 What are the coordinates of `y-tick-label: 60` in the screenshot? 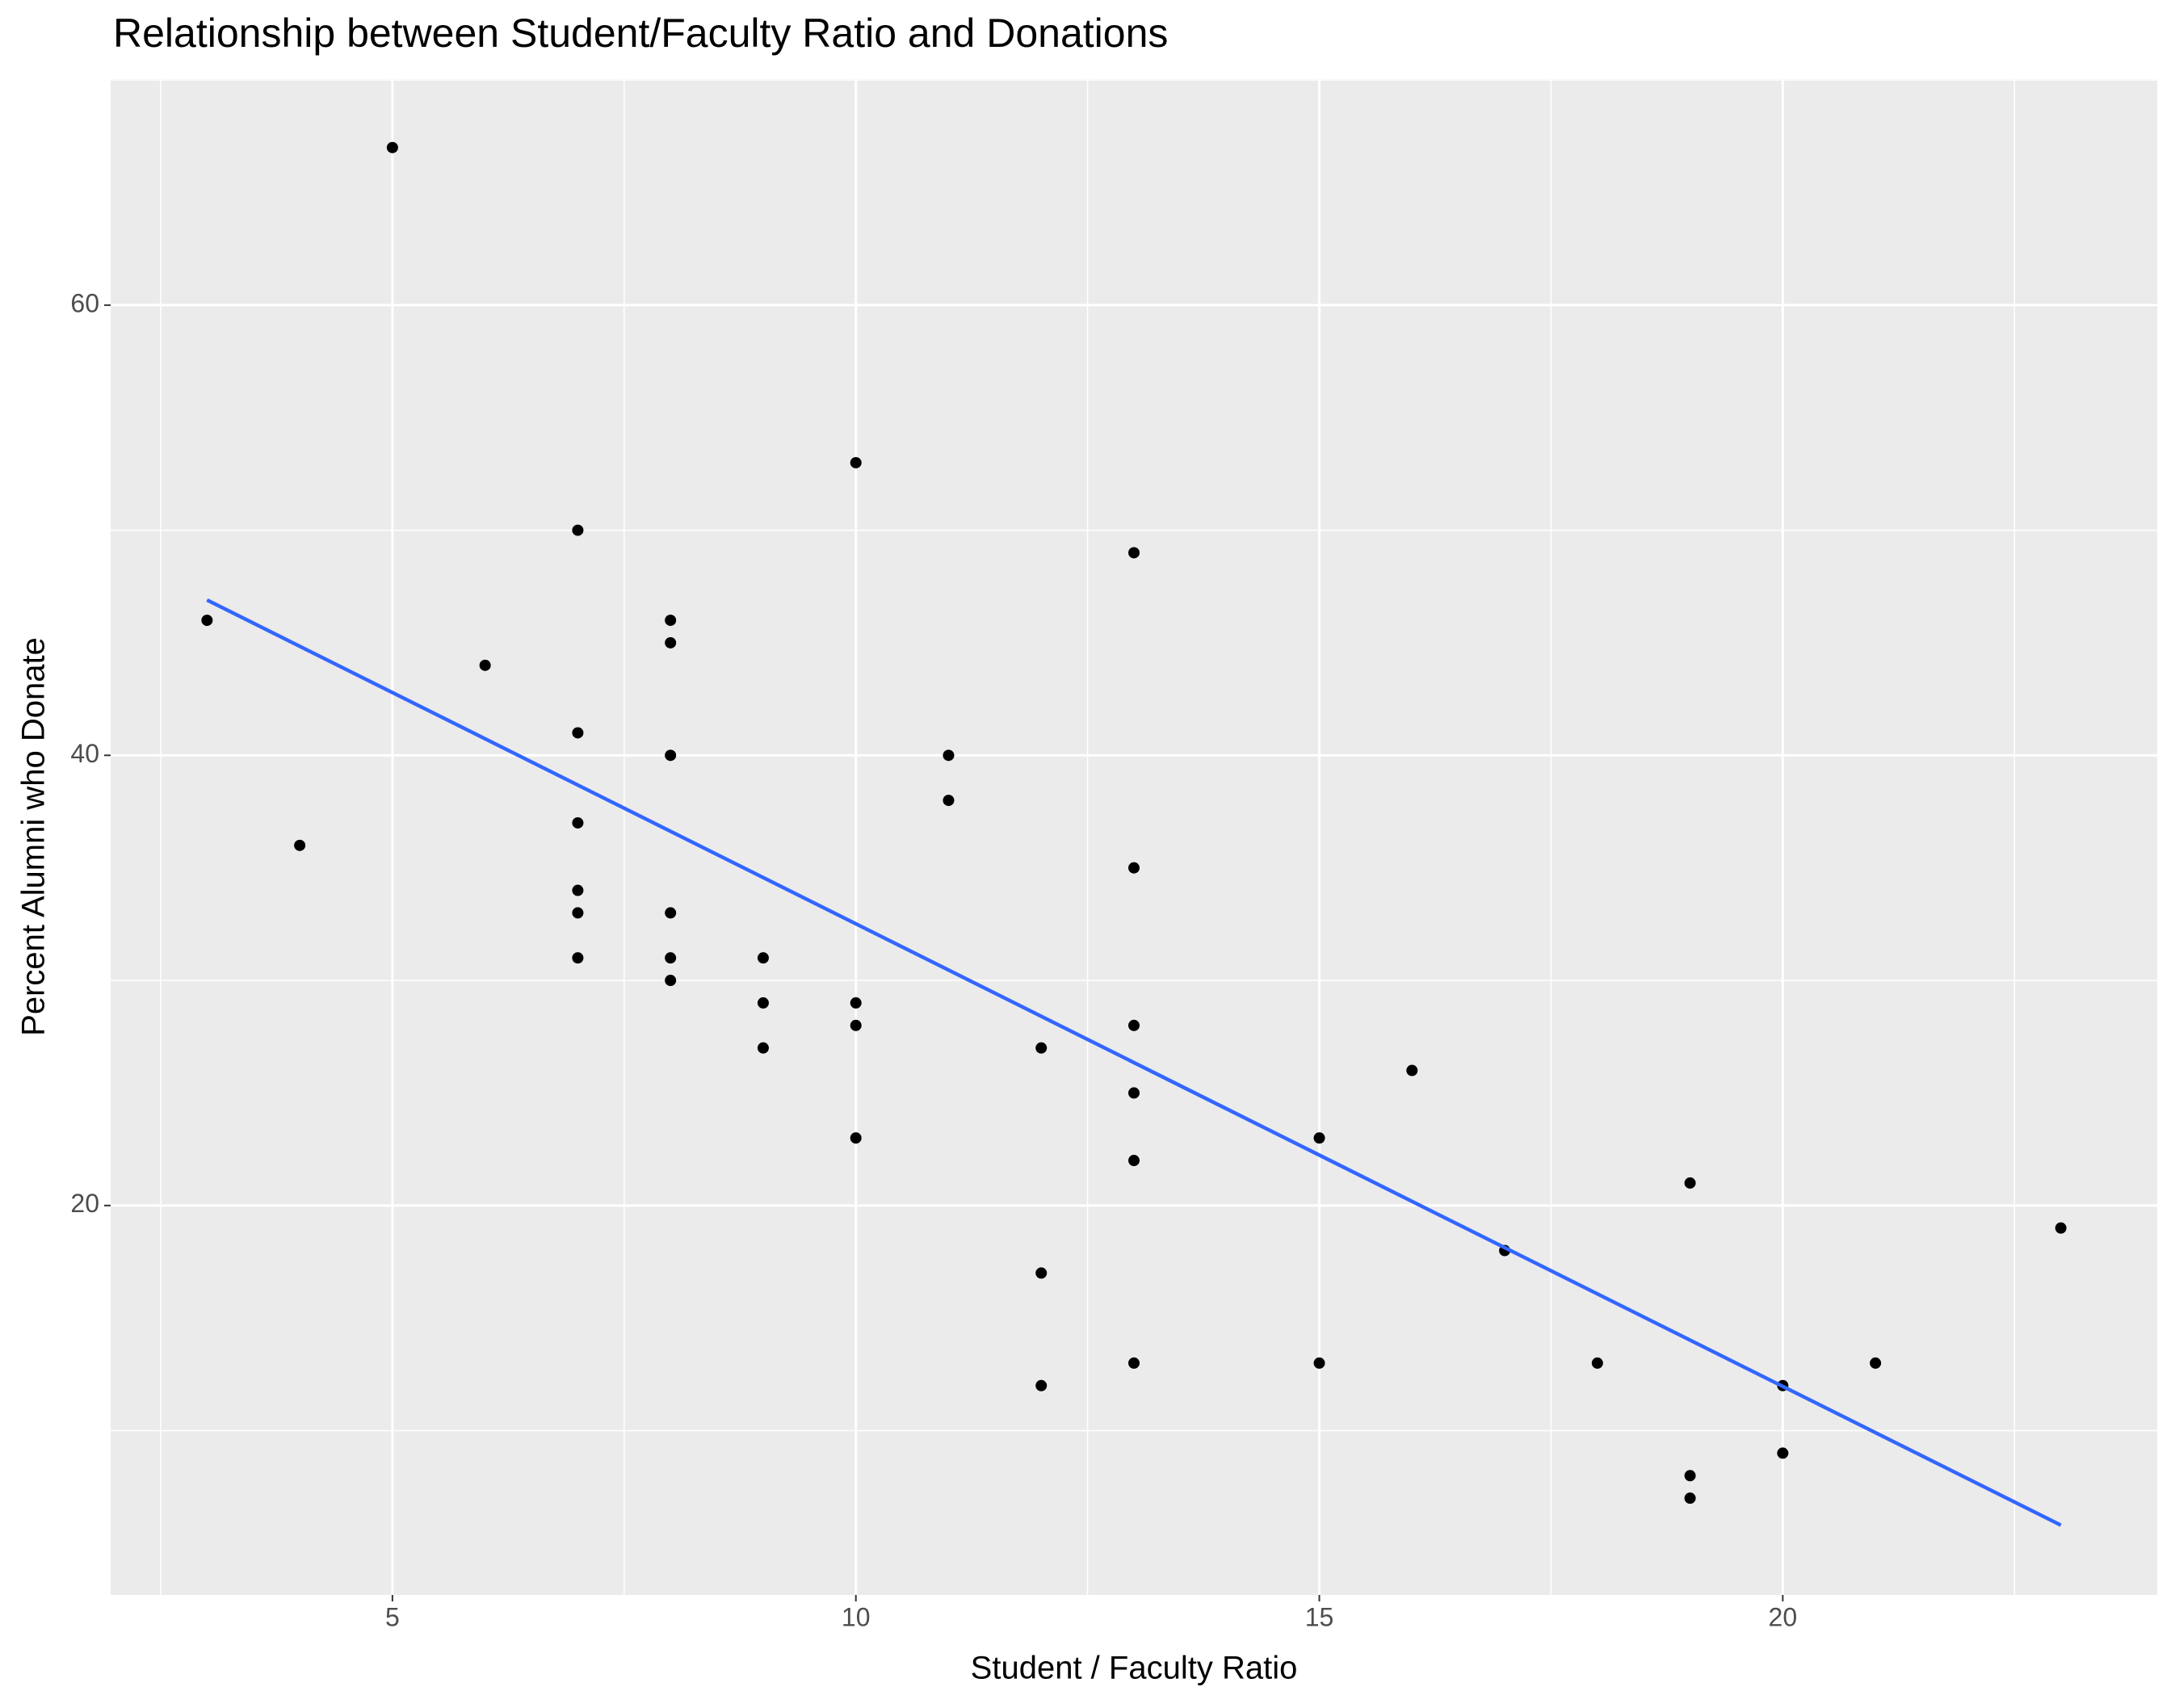 It's located at (84, 302).